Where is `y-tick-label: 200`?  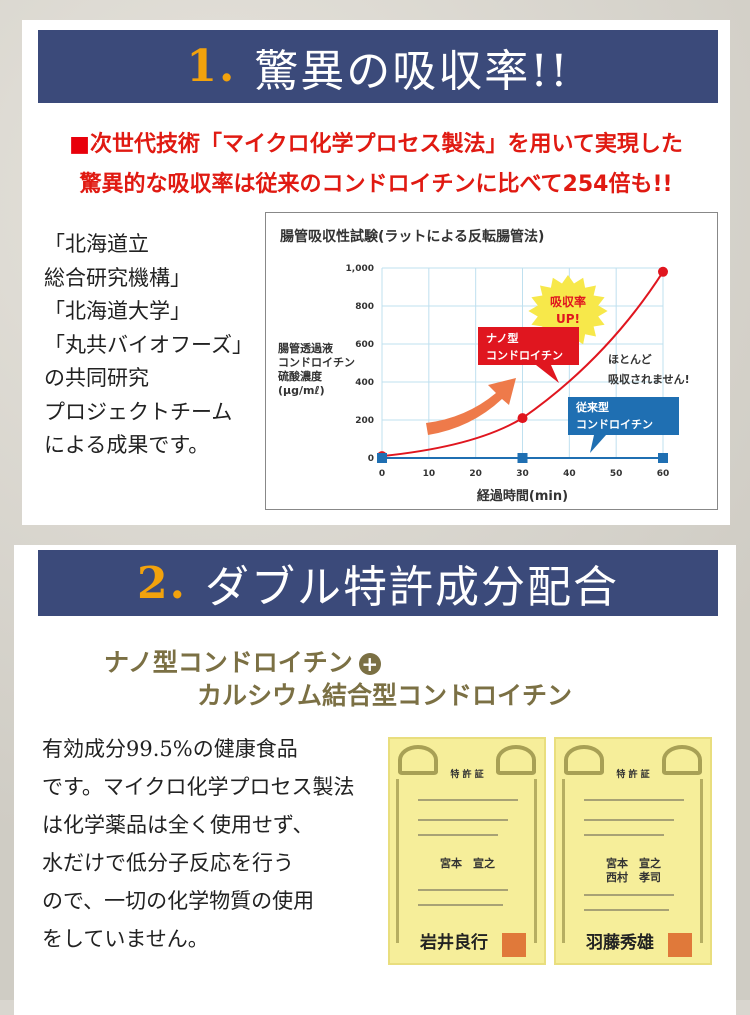 y-tick-label: 200 is located at coordinates (364, 421).